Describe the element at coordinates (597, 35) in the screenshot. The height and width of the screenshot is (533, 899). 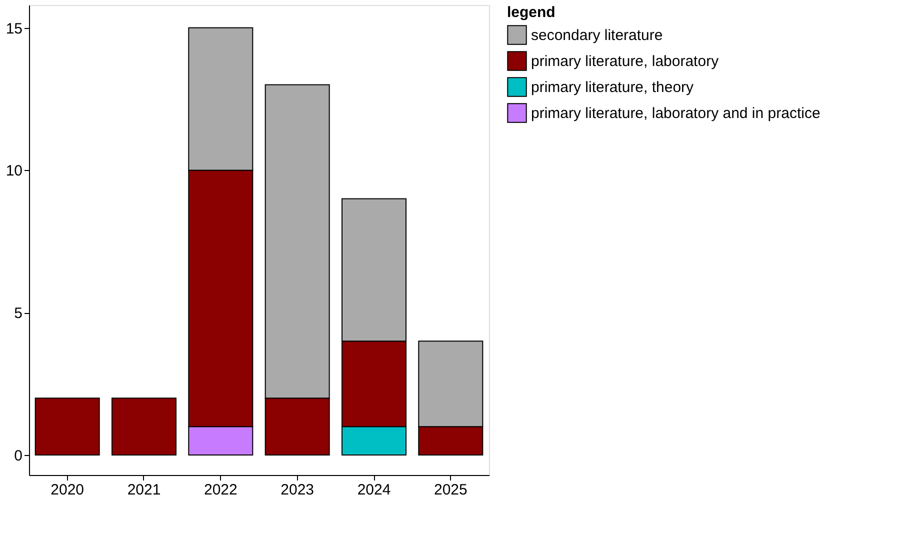
I see `legend-label: secondary literature` at that location.